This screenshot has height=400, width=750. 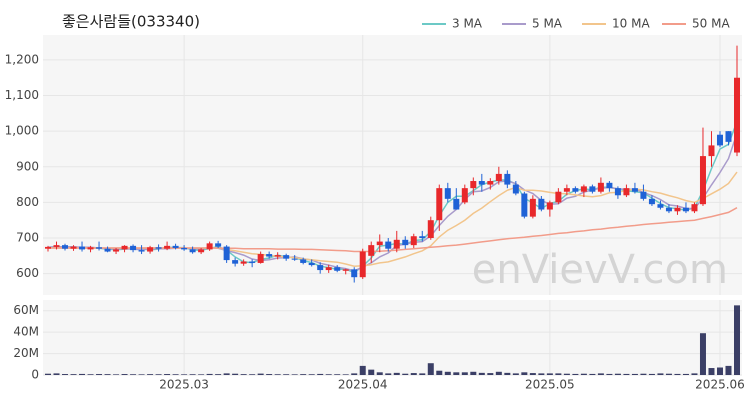 What do you see at coordinates (22, 95) in the screenshot?
I see `y-tick-label: 1,100` at bounding box center [22, 95].